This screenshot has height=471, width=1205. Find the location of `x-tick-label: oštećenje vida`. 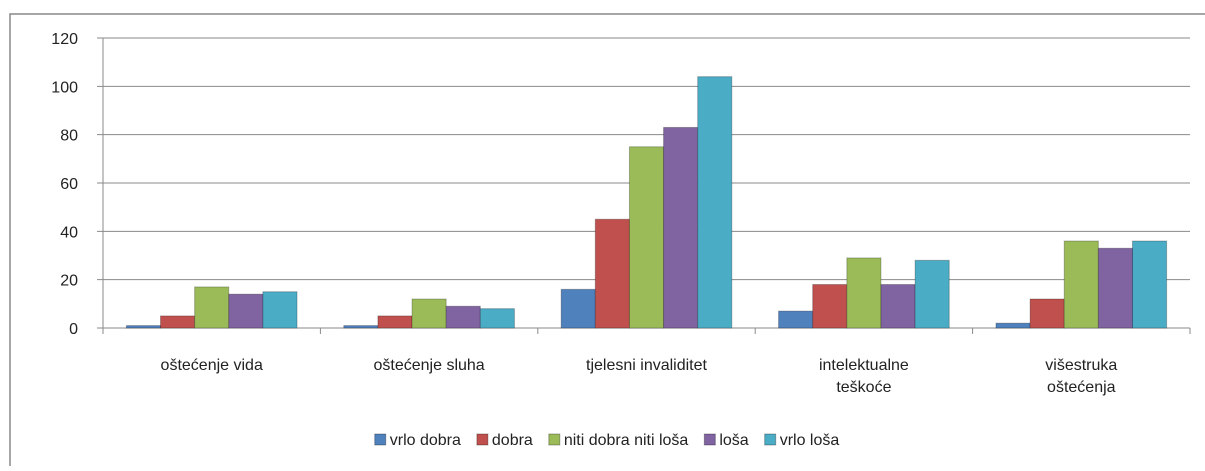

x-tick-label: oštećenje vida is located at coordinates (212, 365).